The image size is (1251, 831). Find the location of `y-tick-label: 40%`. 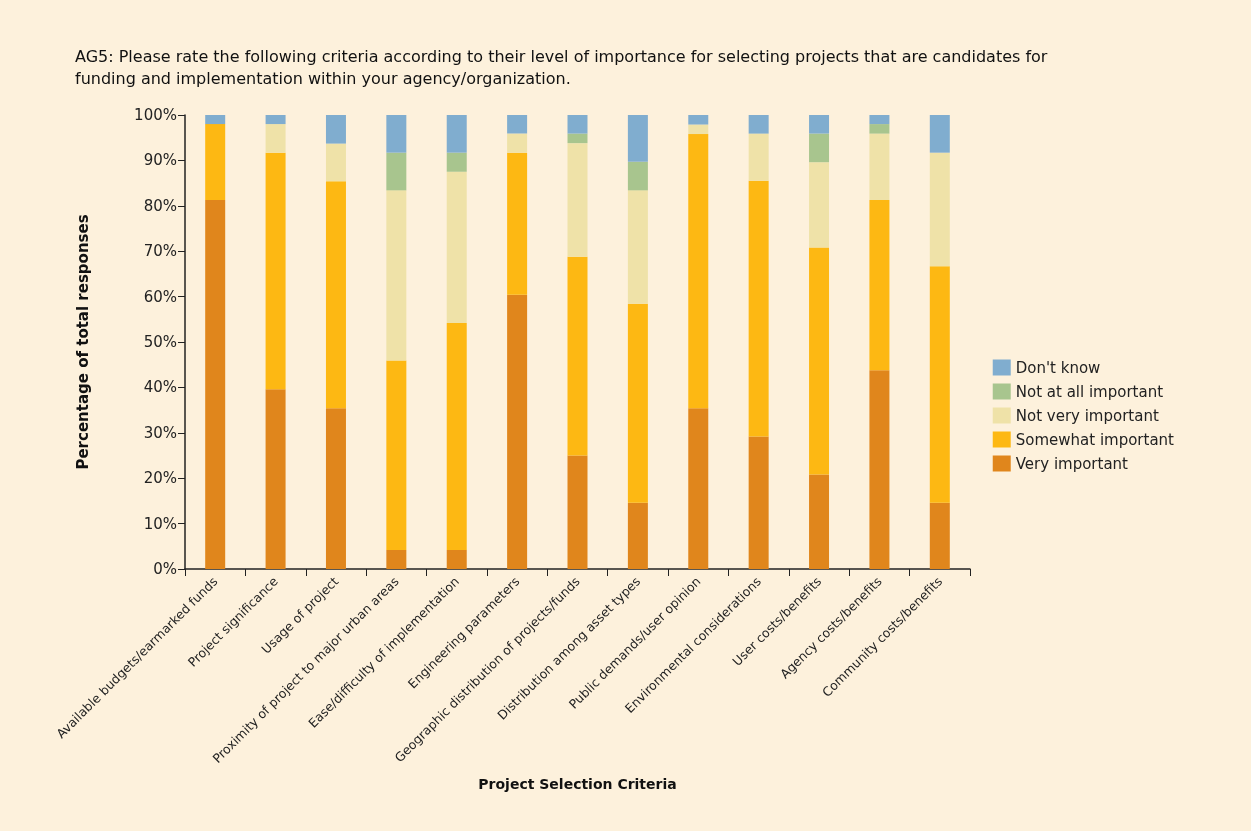

y-tick-label: 40% is located at coordinates (160, 387).